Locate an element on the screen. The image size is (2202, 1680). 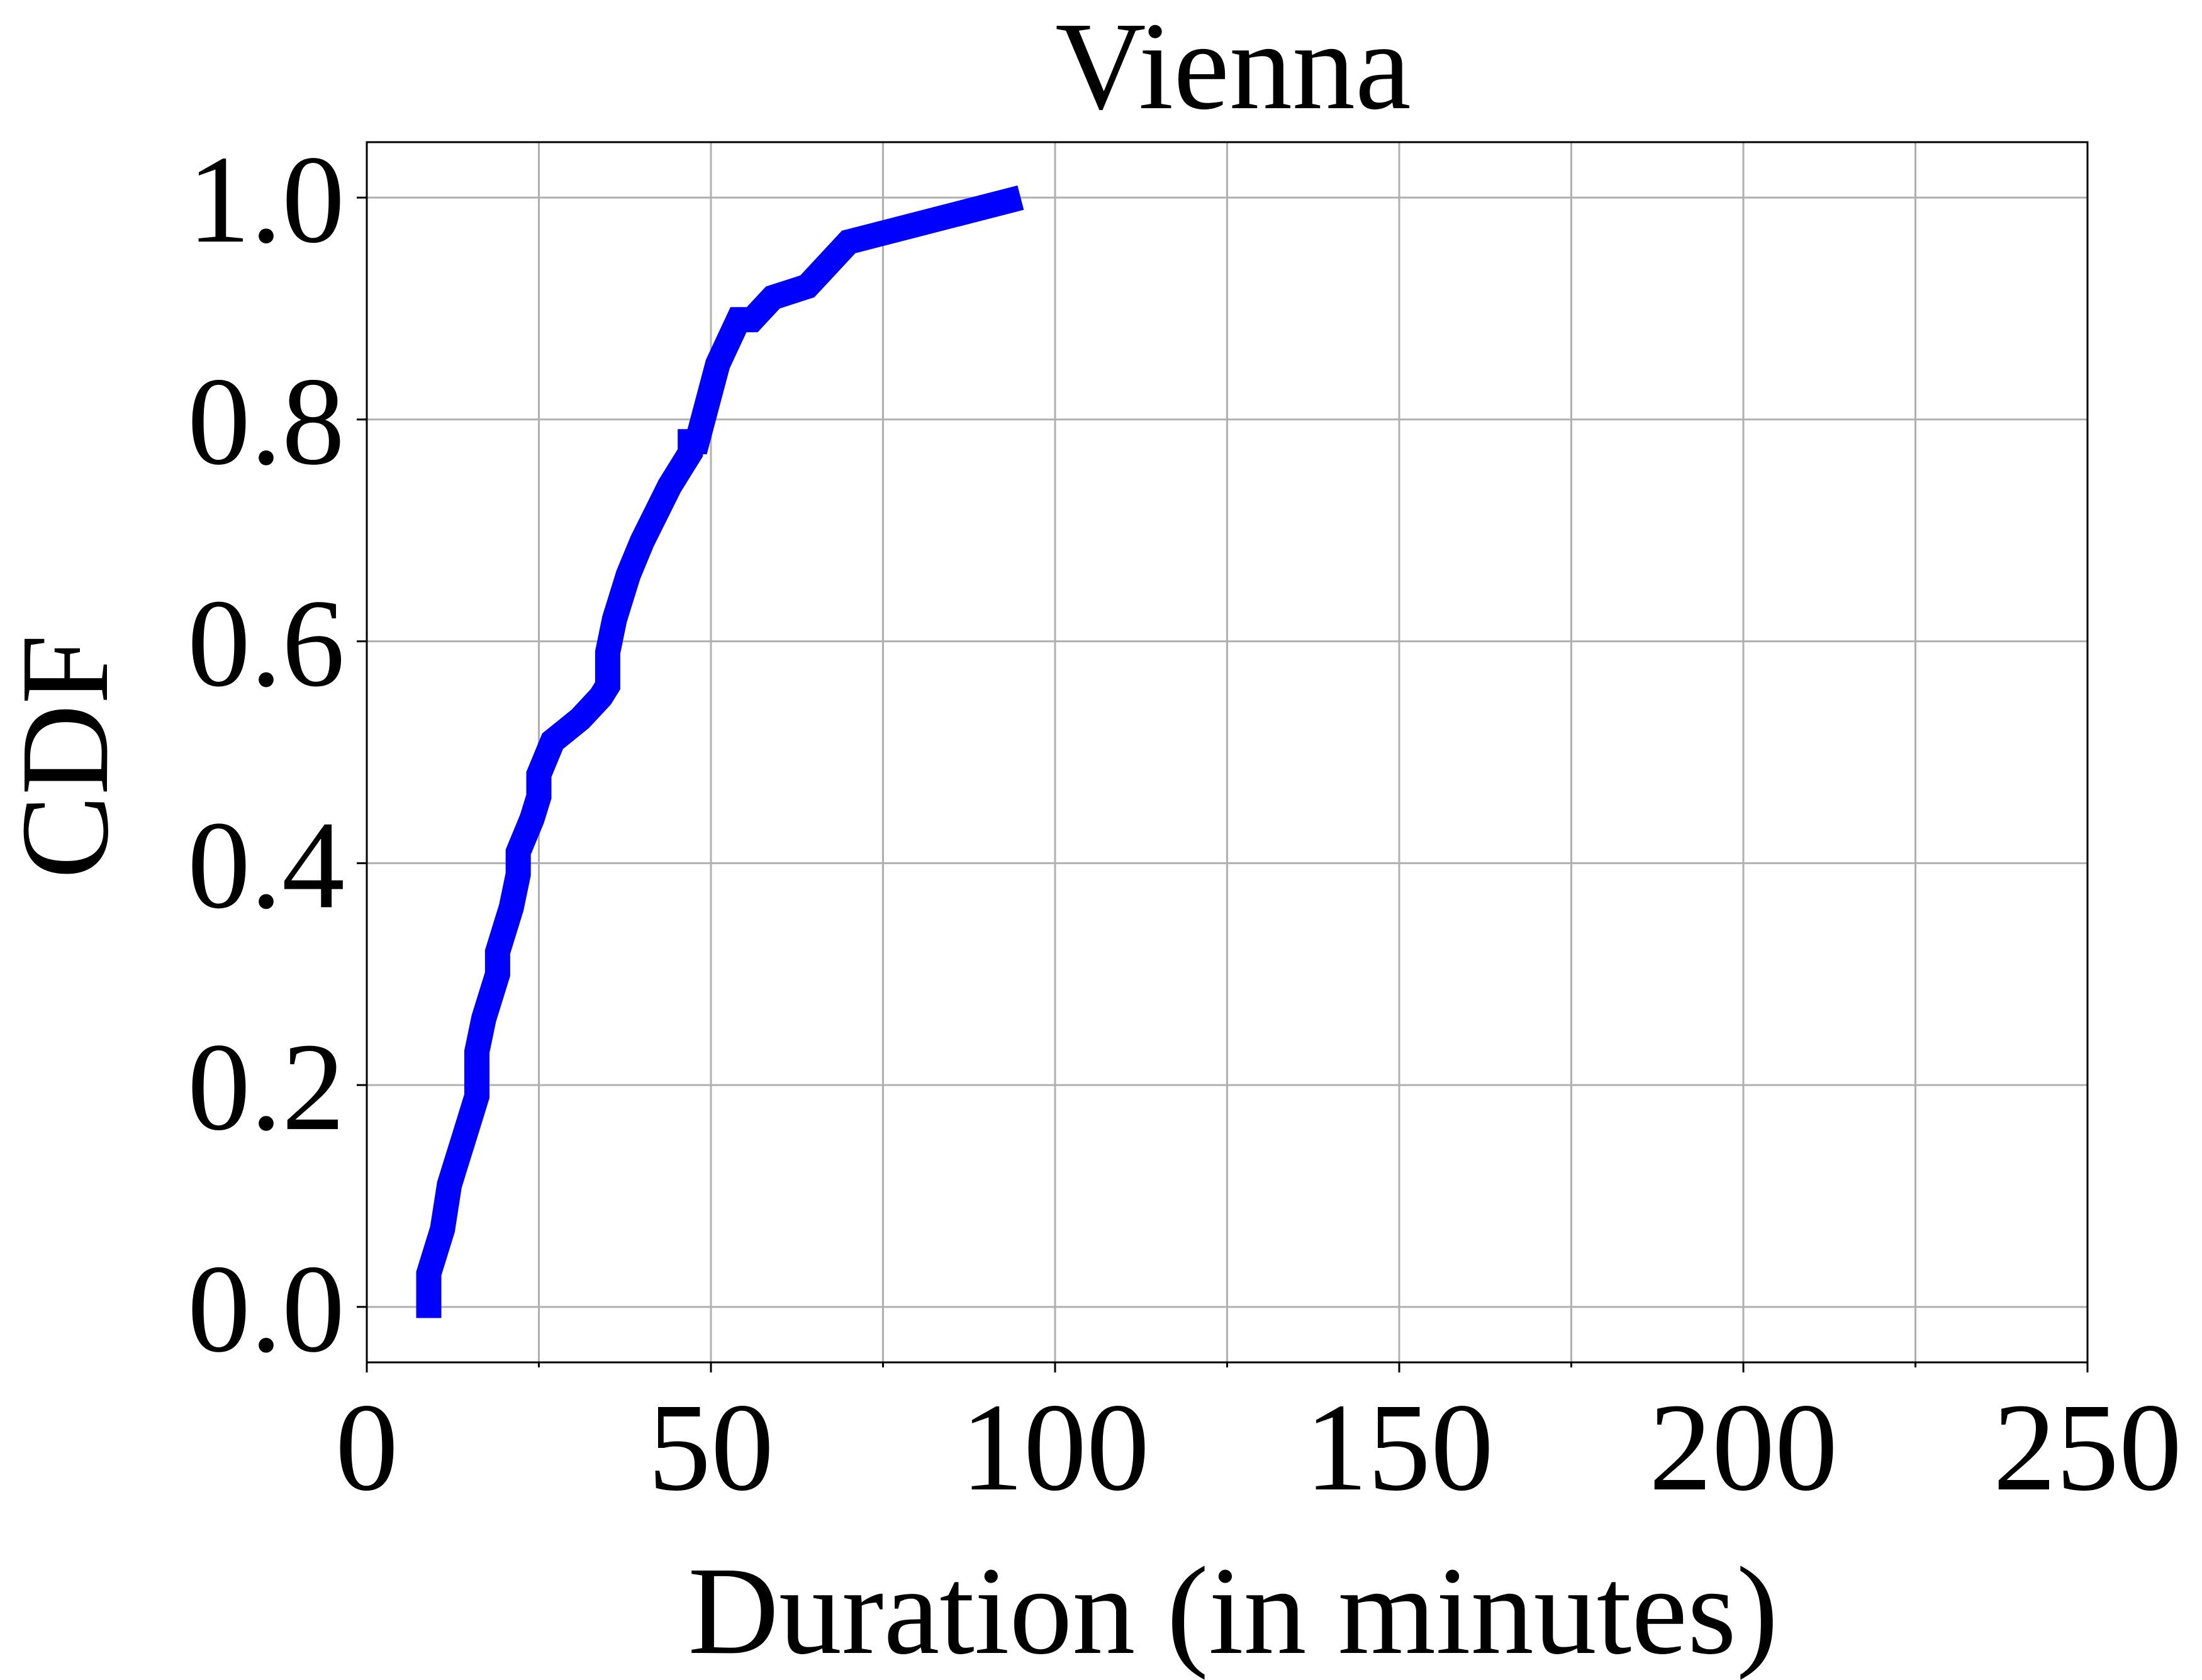
y-tick-label: 0.6 is located at coordinates (266, 643).